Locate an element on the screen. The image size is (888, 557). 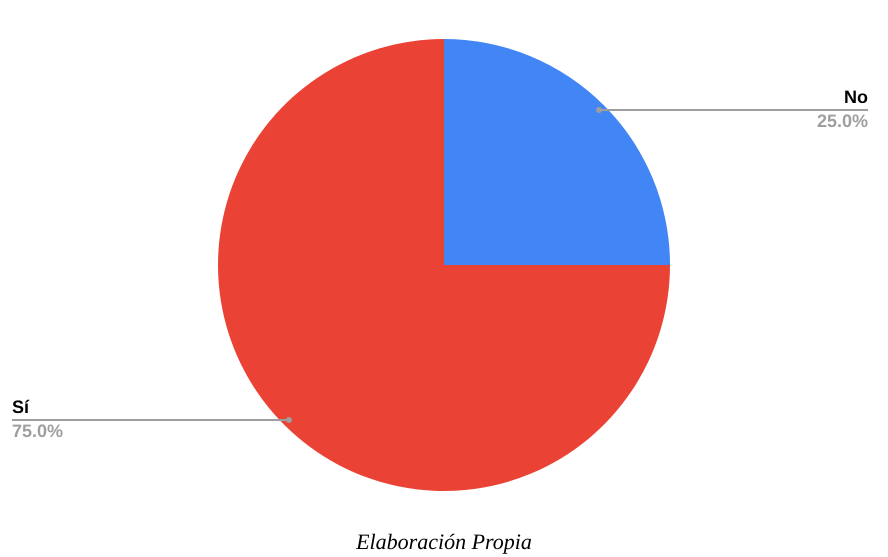
slice-label: Sí is located at coordinates (21, 406).